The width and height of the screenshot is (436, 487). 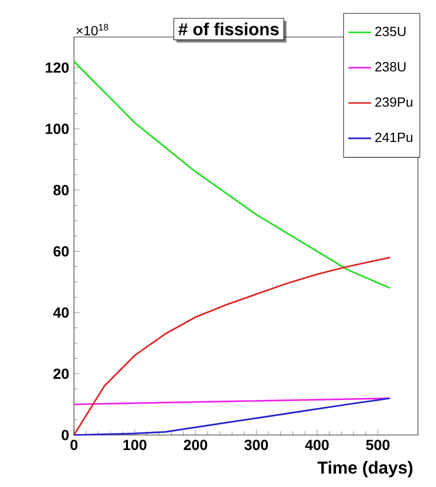 What do you see at coordinates (61, 251) in the screenshot?
I see `y-tick-label: 60` at bounding box center [61, 251].